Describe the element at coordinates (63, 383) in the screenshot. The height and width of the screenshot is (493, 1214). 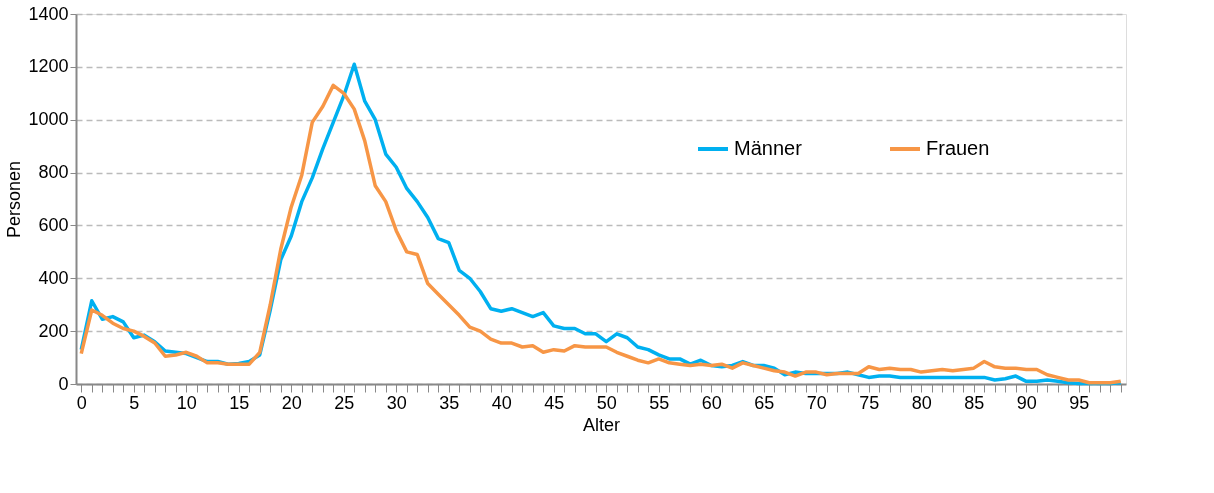
I see `y-tick-label: 0` at that location.